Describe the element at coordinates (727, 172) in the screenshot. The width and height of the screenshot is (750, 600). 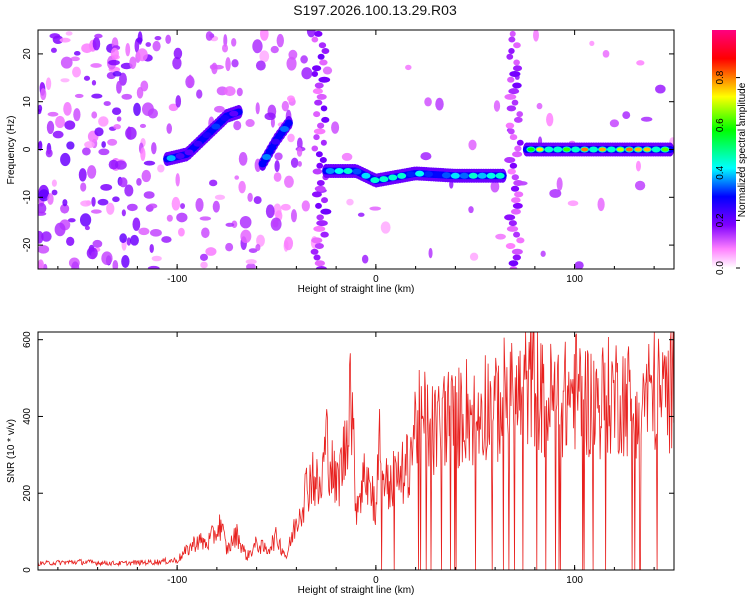
I see `colorbar-ticks: 0.0 0.2 0.4 0.6 0.8` at that location.